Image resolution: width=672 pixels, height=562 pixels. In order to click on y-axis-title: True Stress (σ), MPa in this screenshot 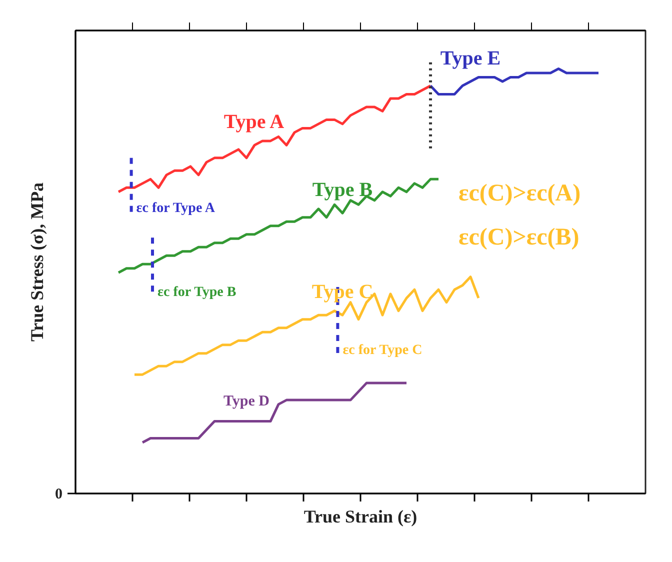, I will do `click(37, 262)`.